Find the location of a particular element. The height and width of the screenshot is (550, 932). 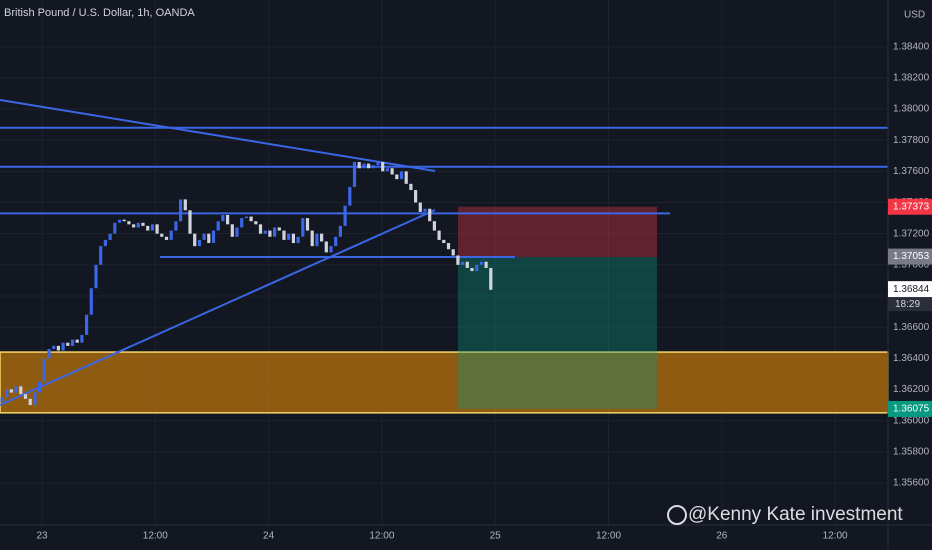

watermark: @Kenny Kate investment is located at coordinates (795, 514).